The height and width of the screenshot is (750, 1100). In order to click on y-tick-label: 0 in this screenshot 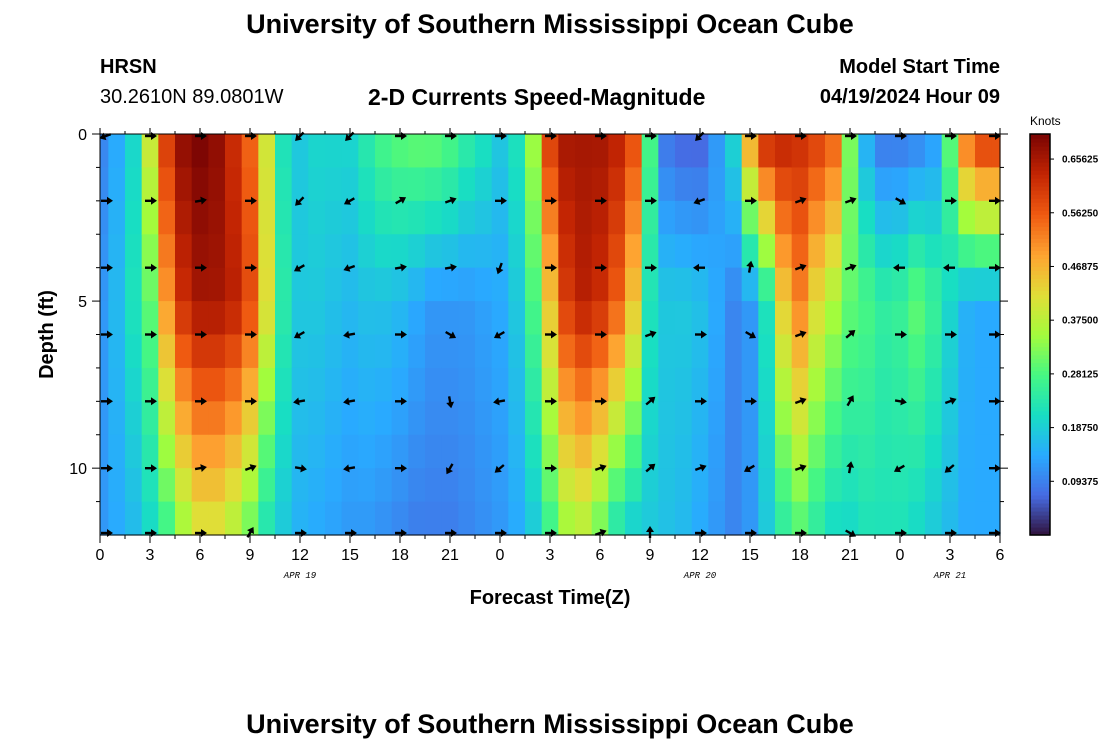, I will do `click(82, 135)`.